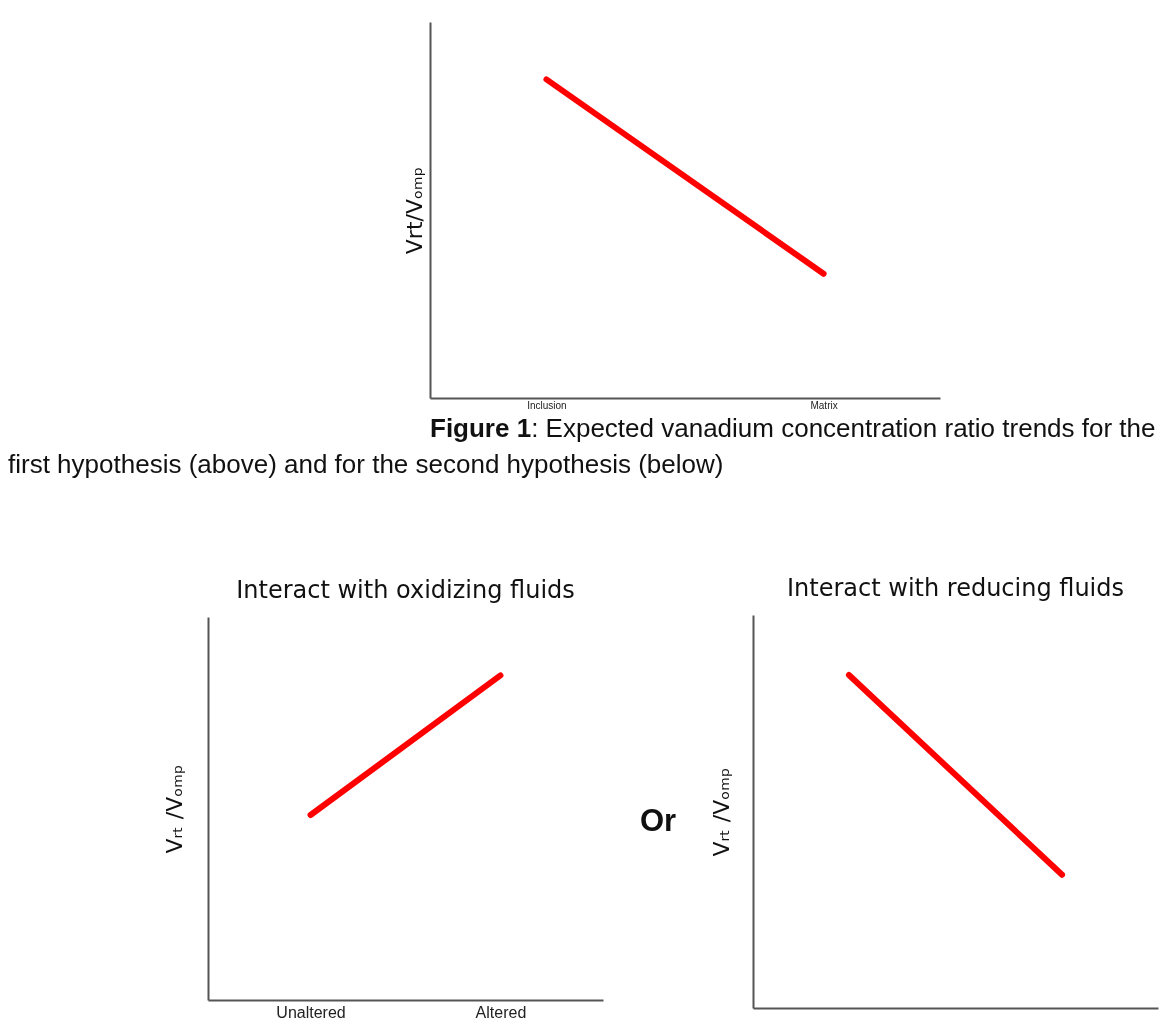  What do you see at coordinates (311, 1012) in the screenshot?
I see `x-tick-label: Unaltered` at bounding box center [311, 1012].